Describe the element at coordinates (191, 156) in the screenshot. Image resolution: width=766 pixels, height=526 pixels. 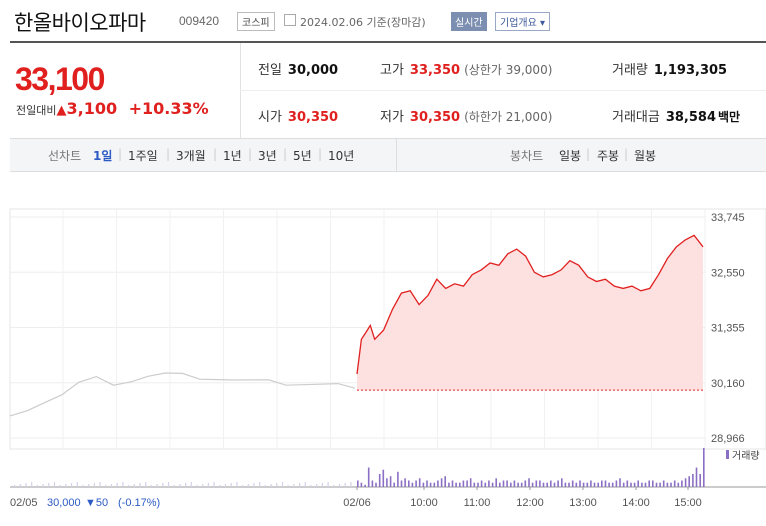
I see `tab-3m: 3개월` at that location.